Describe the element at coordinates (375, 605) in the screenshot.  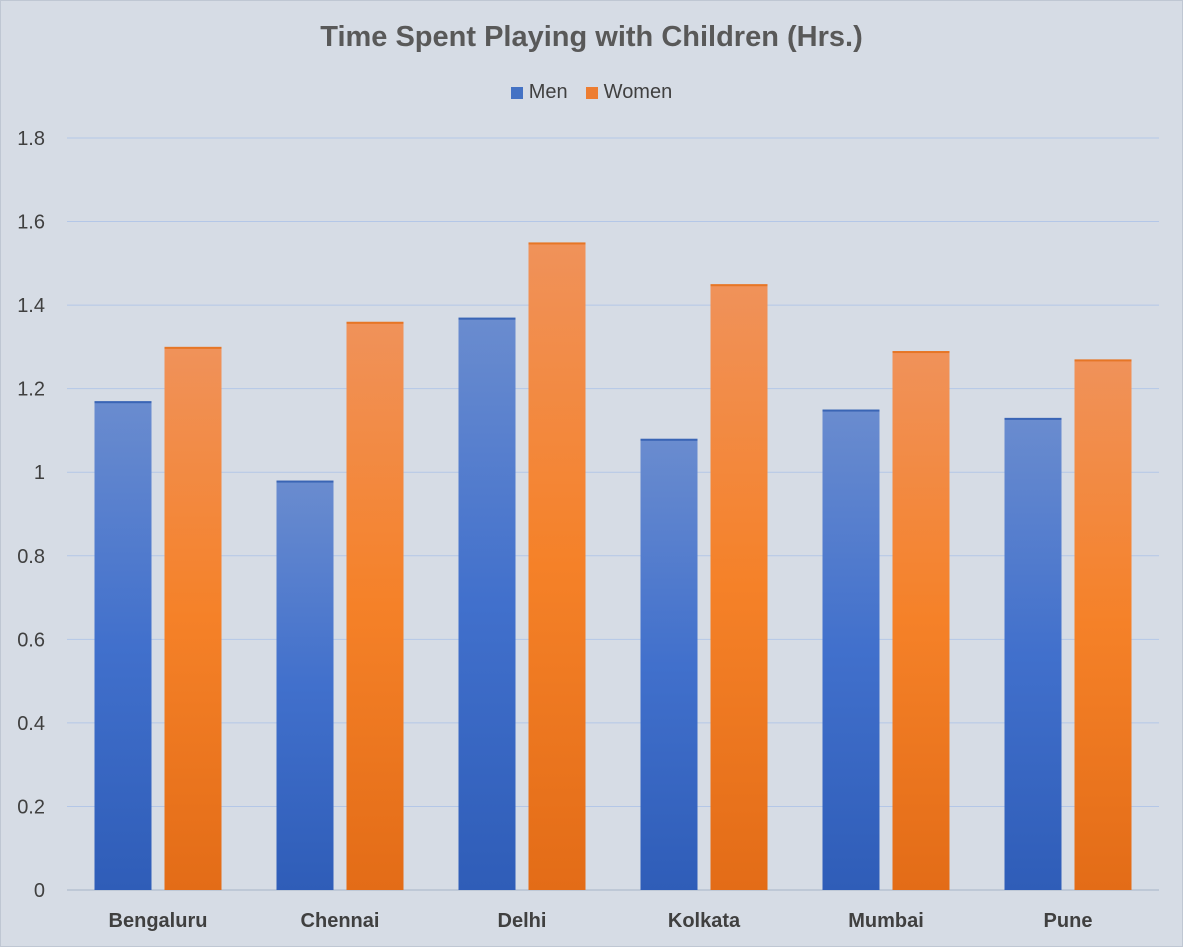
I see `bar-women-chennai` at that location.